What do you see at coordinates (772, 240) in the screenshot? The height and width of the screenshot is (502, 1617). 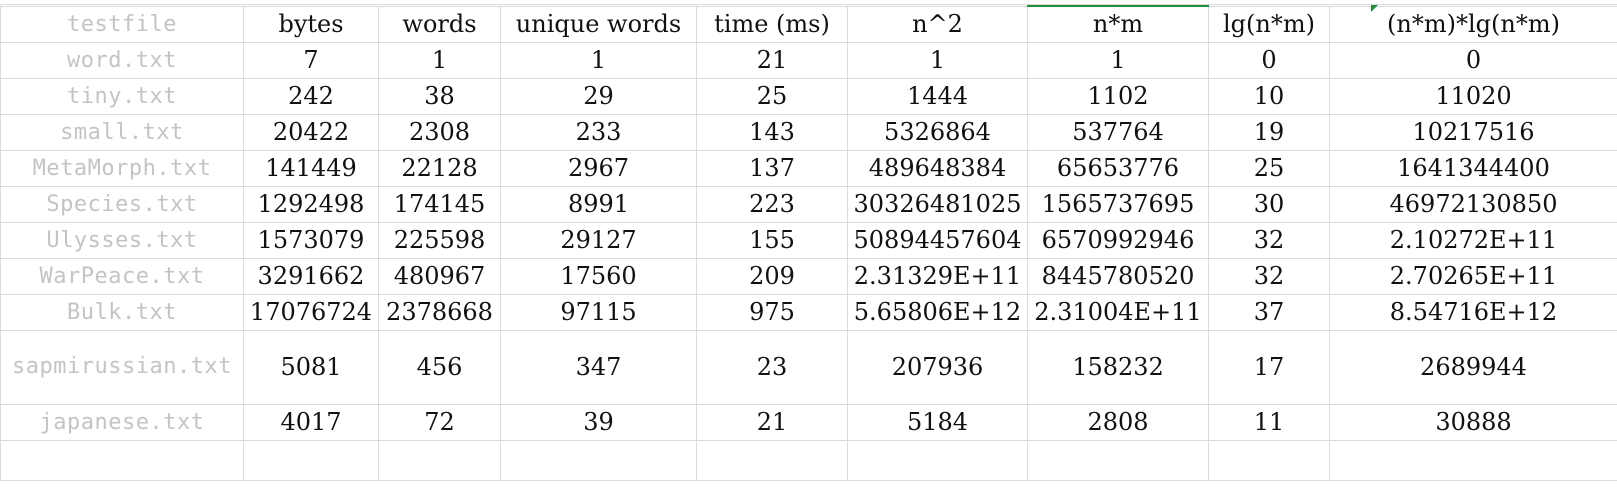 I see `cell-time: 155` at bounding box center [772, 240].